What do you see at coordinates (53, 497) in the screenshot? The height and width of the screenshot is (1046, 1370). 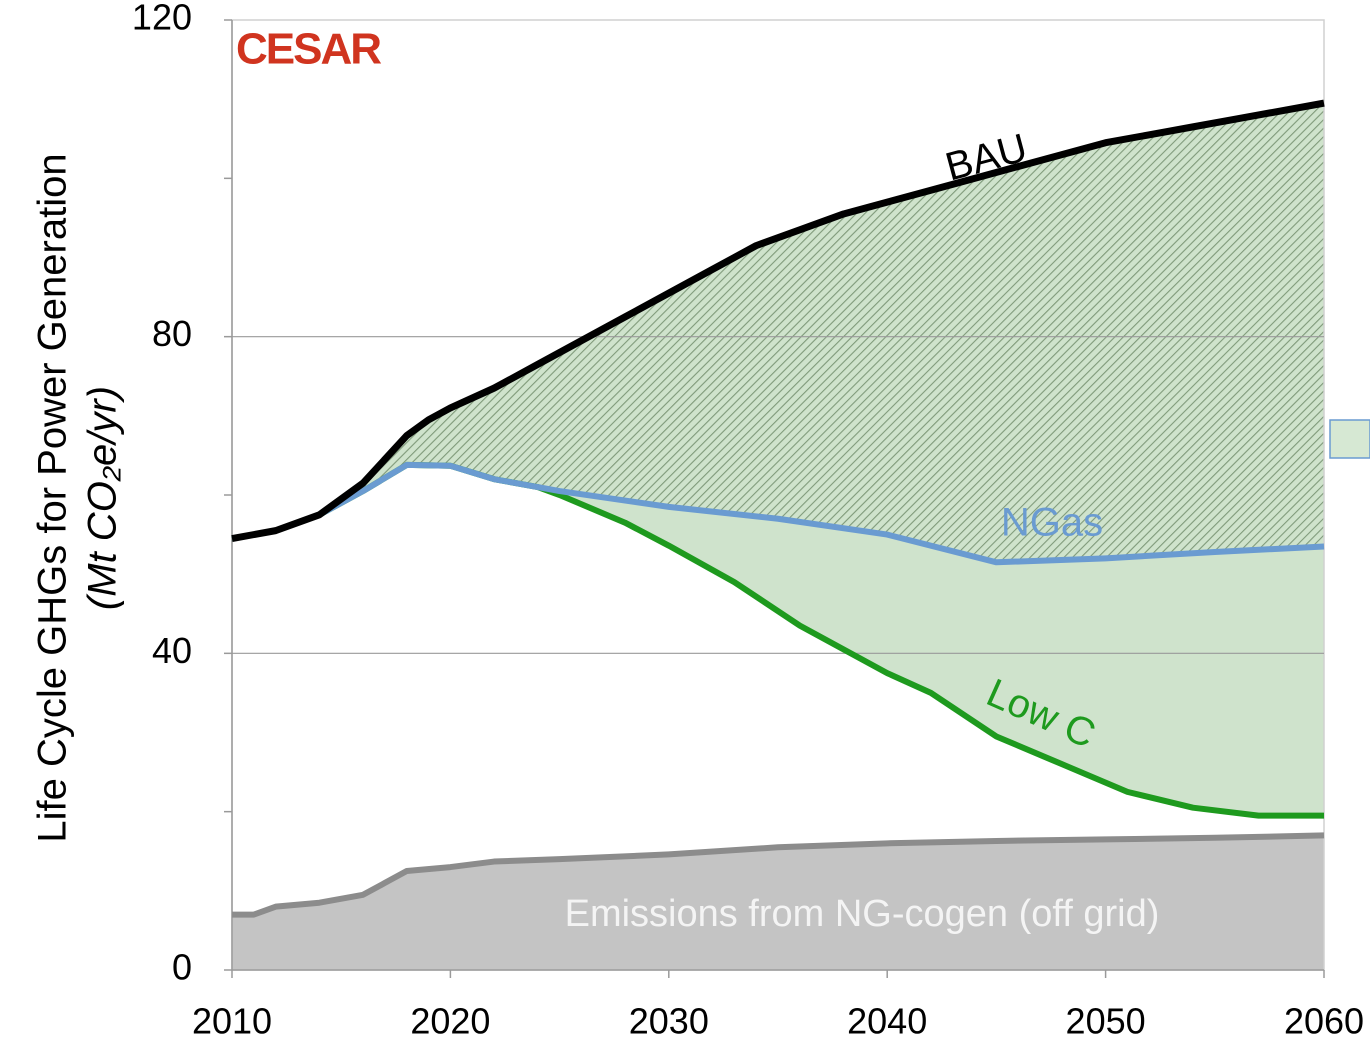 I see `y-axis-label: Life Cycle GHGs for Power Generation` at bounding box center [53, 497].